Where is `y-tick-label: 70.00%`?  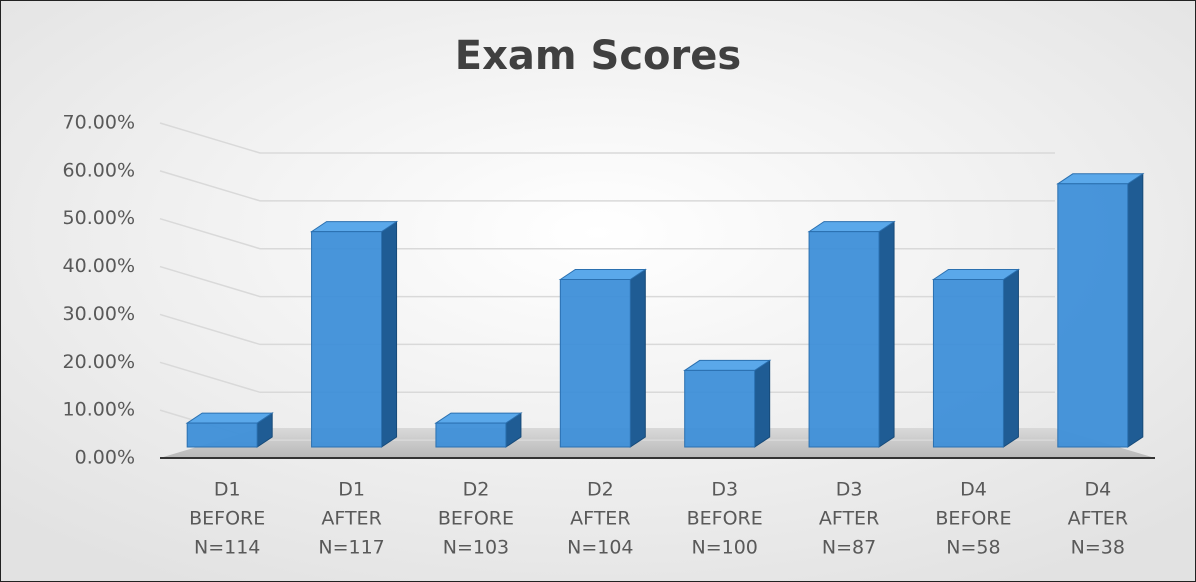
y-tick-label: 70.00% is located at coordinates (99, 123).